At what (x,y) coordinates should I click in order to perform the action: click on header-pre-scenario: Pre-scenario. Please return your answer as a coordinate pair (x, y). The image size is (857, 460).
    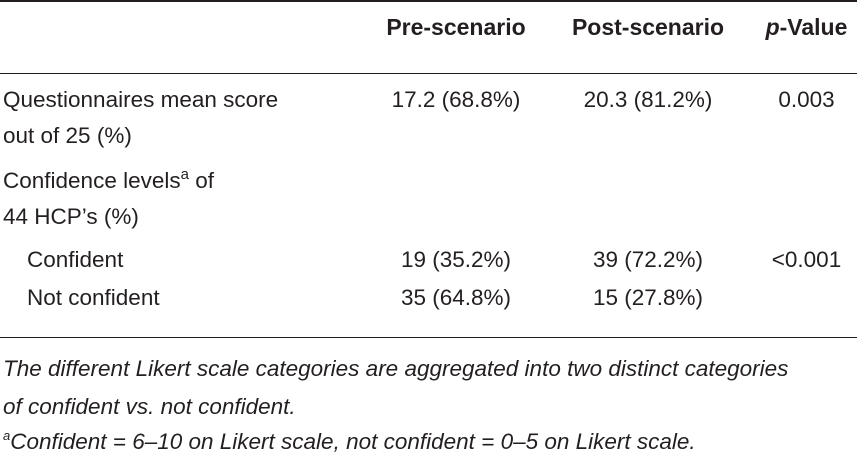
    Looking at the image, I should click on (456, 27).